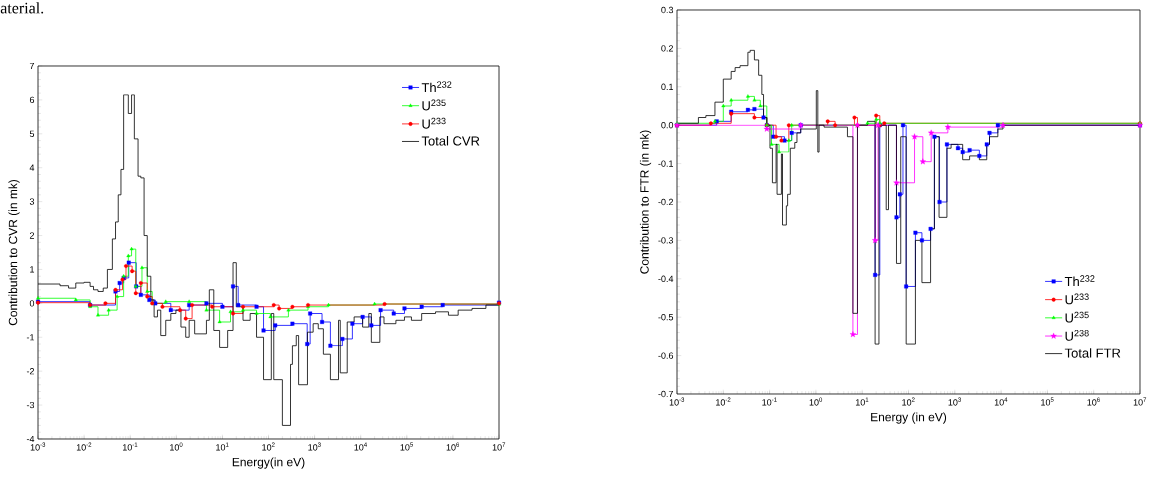 The height and width of the screenshot is (495, 1151). I want to click on y-tick-label: -1, so click(30, 337).